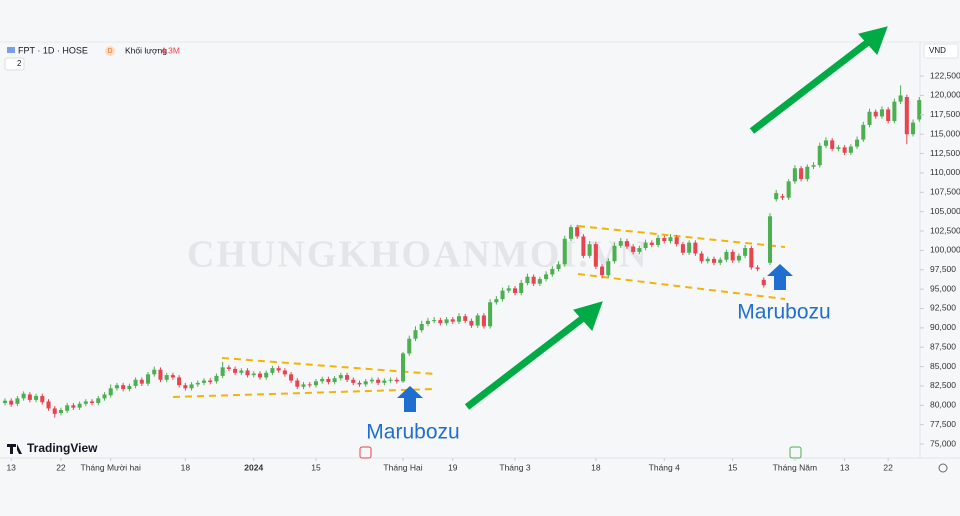  What do you see at coordinates (11, 50) in the screenshot?
I see `symbol-icon` at bounding box center [11, 50].